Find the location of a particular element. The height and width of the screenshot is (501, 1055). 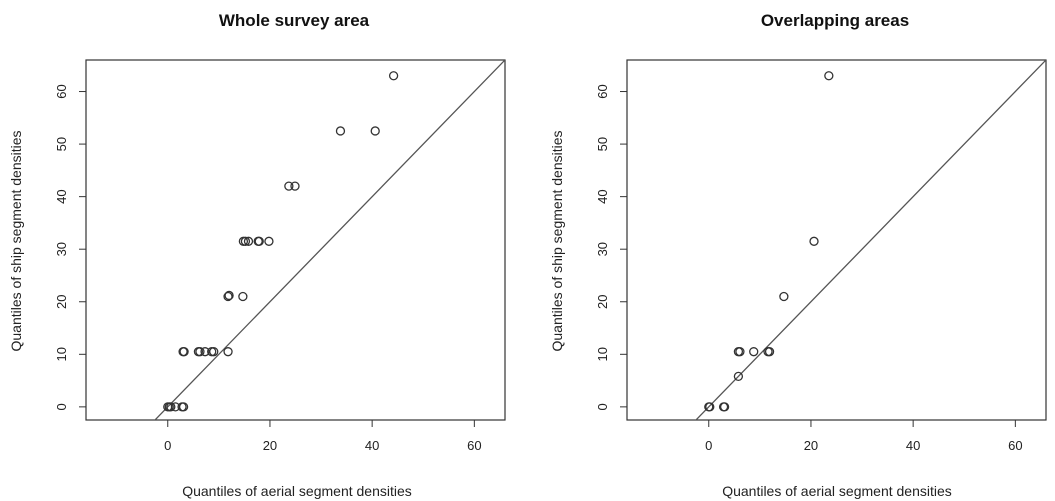

panel-1-ytick-label: 0 is located at coordinates (61, 406).